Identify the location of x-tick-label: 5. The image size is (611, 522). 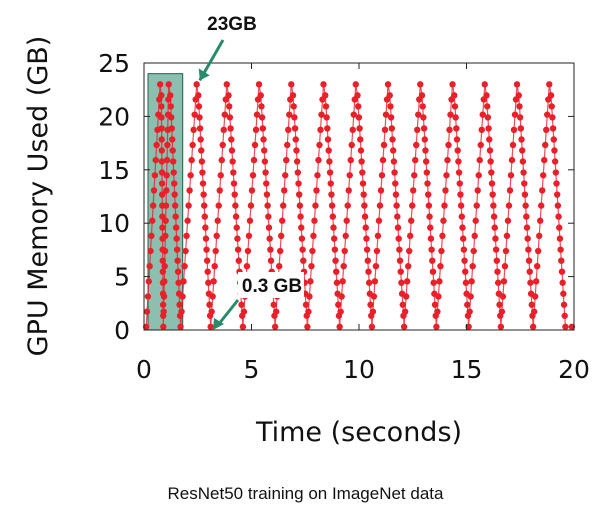
(252, 369).